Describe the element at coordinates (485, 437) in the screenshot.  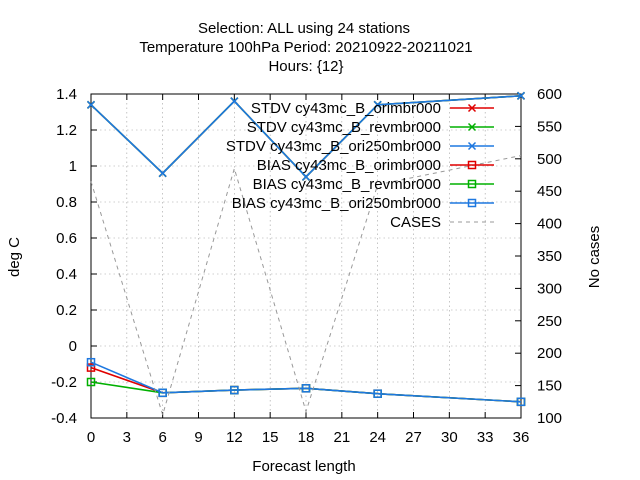
I see `x-tick-label: 33` at that location.